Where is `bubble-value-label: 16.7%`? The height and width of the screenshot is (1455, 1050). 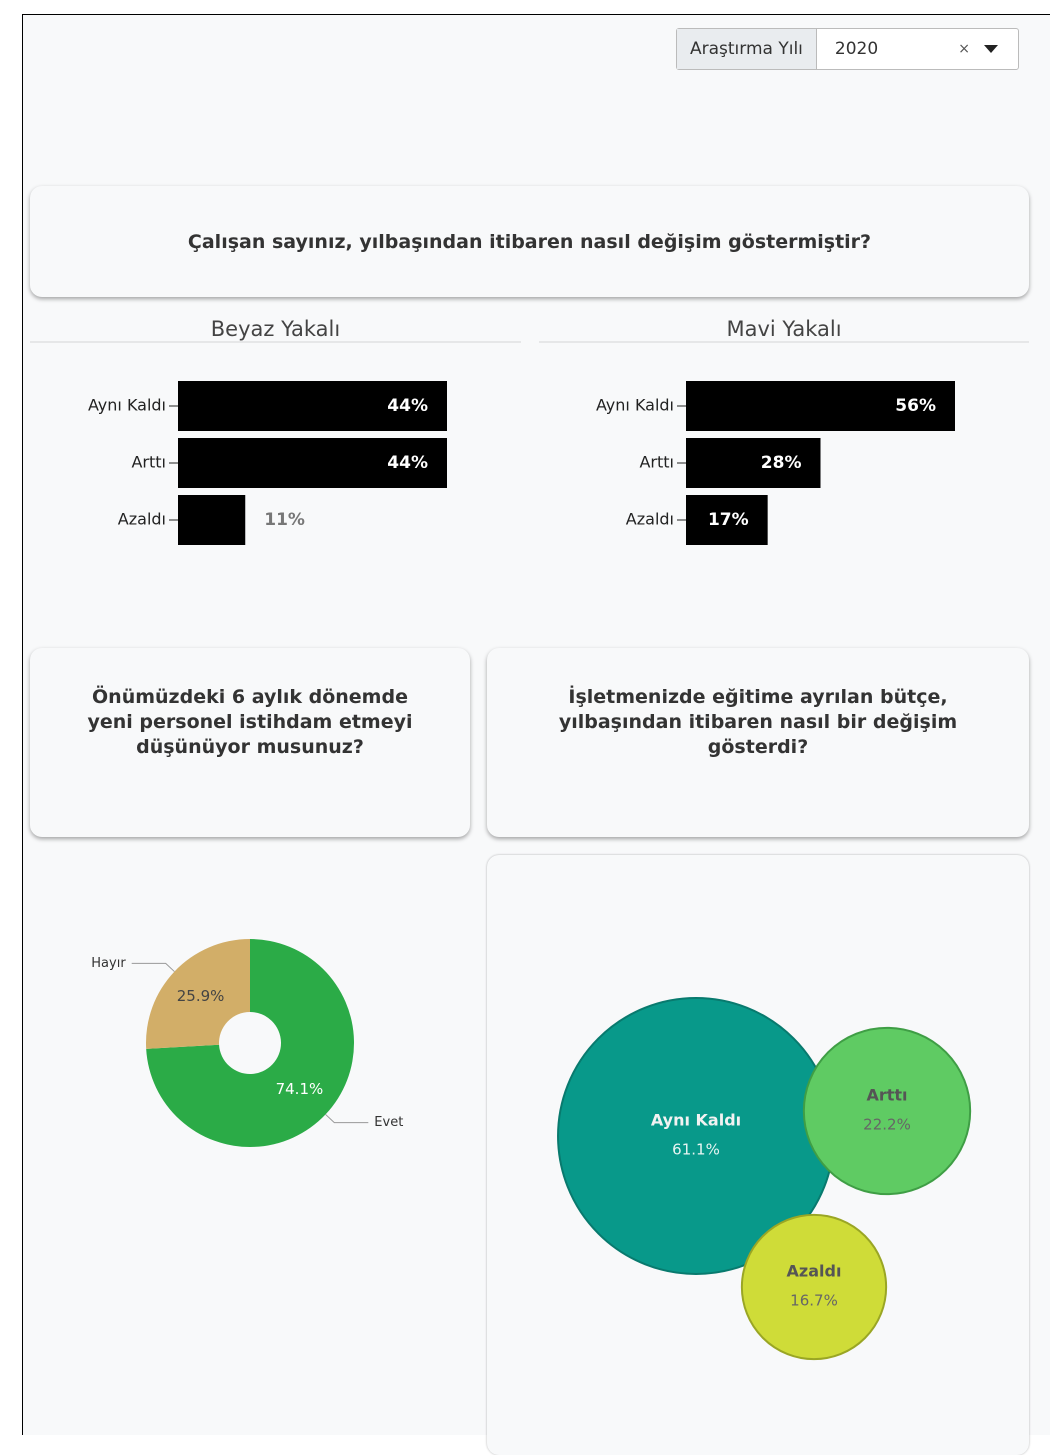 bubble-value-label: 16.7% is located at coordinates (814, 1301).